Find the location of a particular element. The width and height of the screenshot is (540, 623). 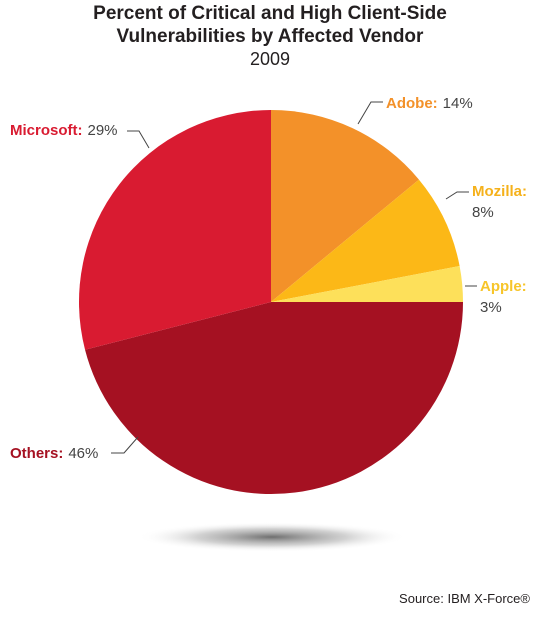

slice-label-name: Mozilla: is located at coordinates (499, 191).